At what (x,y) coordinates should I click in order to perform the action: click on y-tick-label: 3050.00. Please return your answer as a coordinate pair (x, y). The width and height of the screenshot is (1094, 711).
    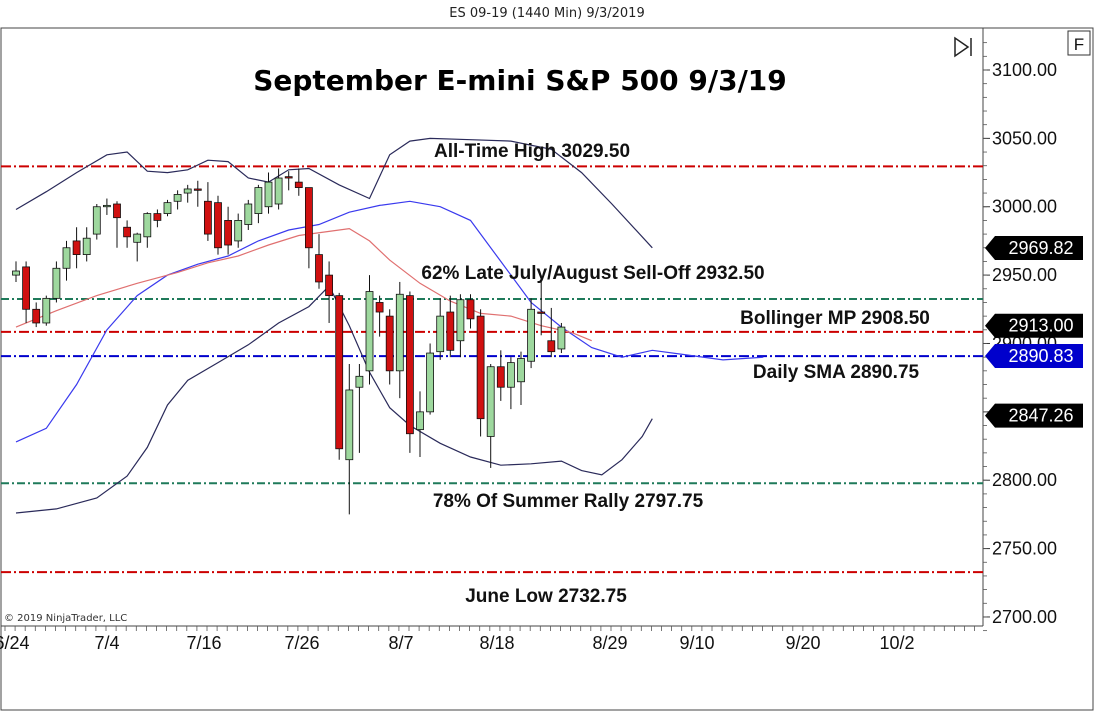
    Looking at the image, I should click on (1024, 138).